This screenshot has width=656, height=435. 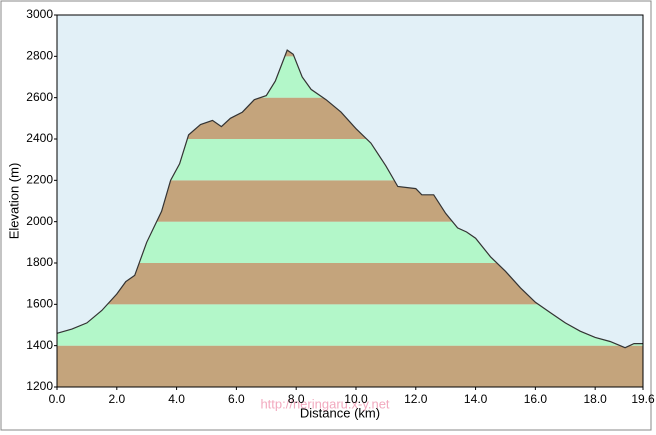 I want to click on x-tick-label: 14.0, so click(x=476, y=399).